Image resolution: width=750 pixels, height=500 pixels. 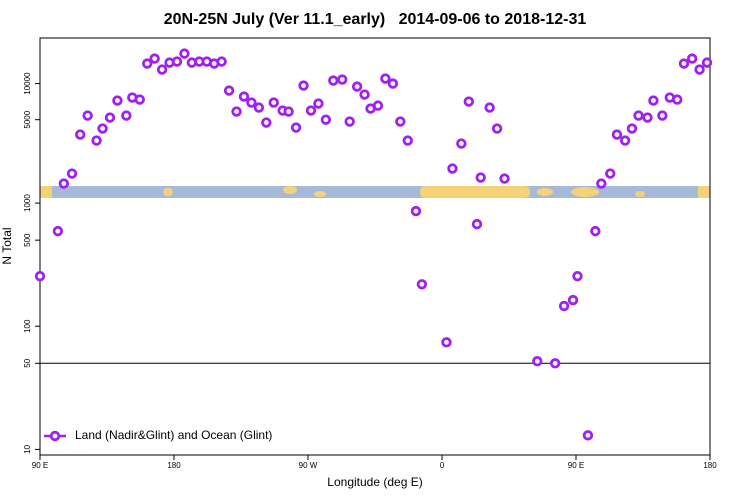 I want to click on x-axis-label: Longitude (deg E), so click(x=374, y=482).